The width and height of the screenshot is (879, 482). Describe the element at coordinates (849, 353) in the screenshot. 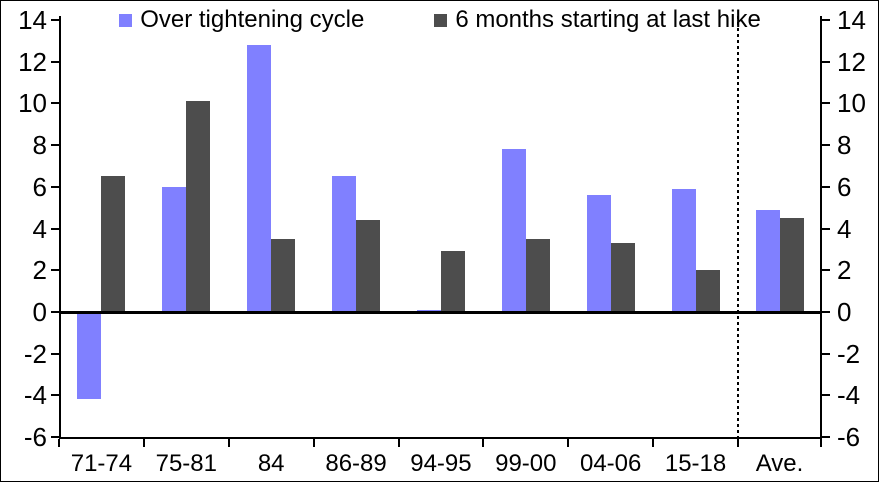

I see `y-tick-label-right: -2` at that location.